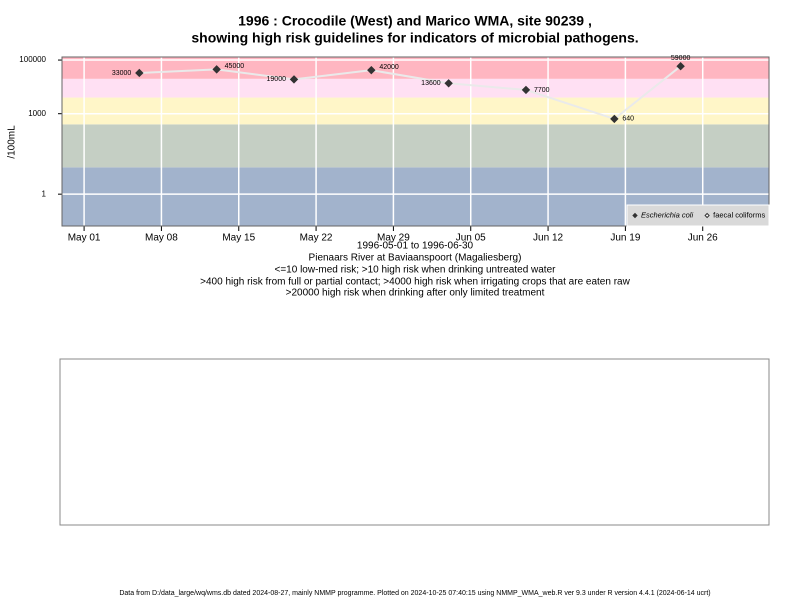 Image resolution: width=800 pixels, height=600 pixels. Describe the element at coordinates (393, 238) in the screenshot. I see `x-tick-label: May 29` at that location.